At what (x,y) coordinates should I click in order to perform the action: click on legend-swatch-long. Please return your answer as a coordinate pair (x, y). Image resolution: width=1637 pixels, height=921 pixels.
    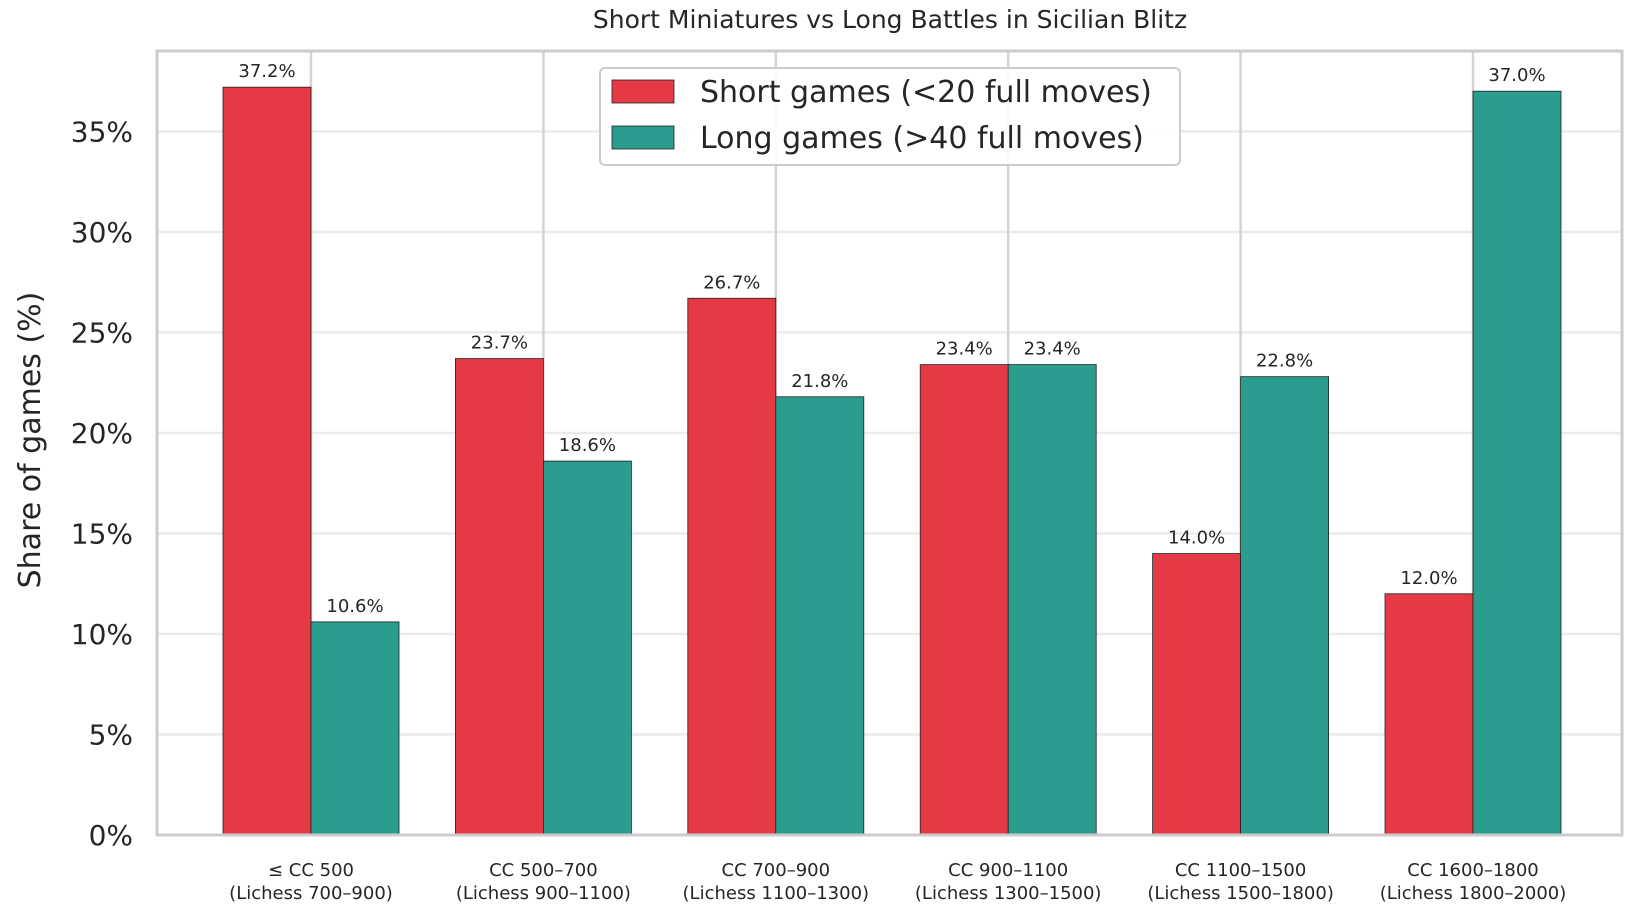
    Looking at the image, I should click on (643, 137).